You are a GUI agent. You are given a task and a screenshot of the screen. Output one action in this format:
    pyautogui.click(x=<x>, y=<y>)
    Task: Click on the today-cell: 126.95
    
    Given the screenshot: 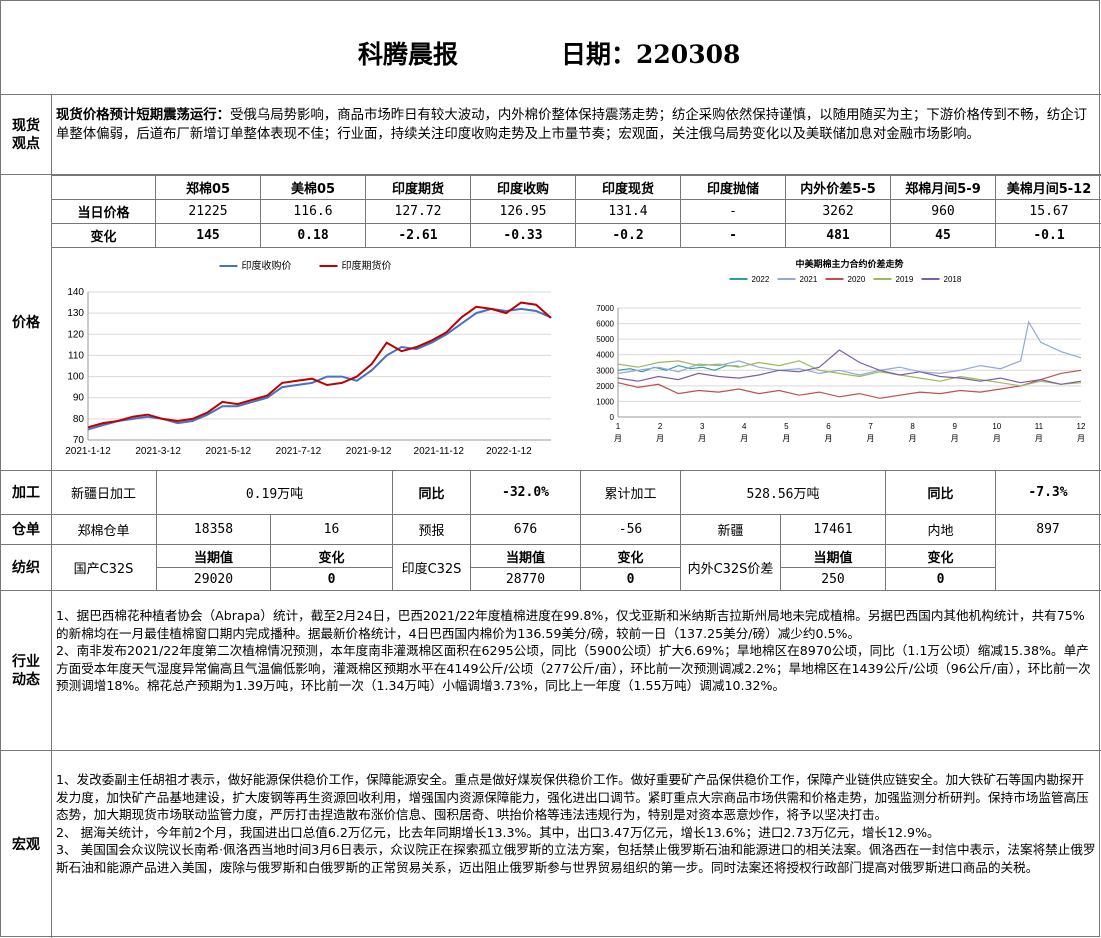 What is the action you would take?
    pyautogui.click(x=523, y=211)
    